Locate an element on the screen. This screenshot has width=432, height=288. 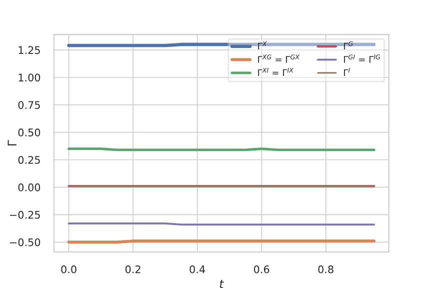
x-tick-label: 0.2 is located at coordinates (132, 269).